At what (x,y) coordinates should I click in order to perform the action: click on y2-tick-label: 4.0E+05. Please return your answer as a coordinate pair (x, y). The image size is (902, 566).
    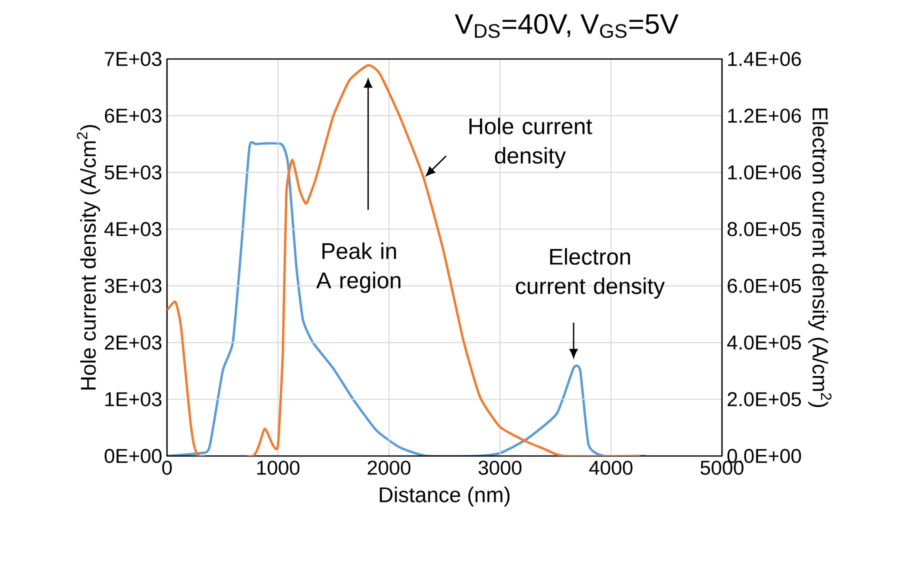
    Looking at the image, I should click on (764, 342).